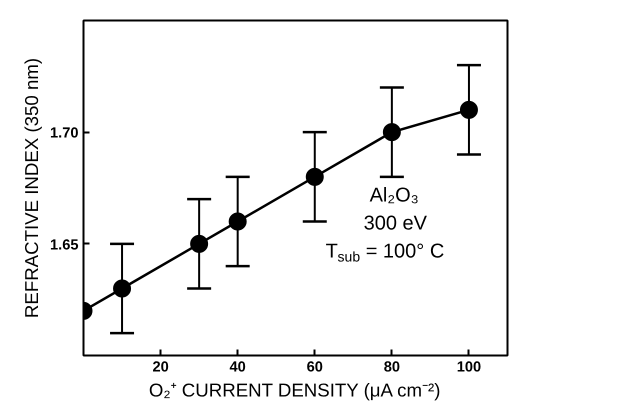 The height and width of the screenshot is (418, 619). I want to click on x-tick-label: 80, so click(392, 368).